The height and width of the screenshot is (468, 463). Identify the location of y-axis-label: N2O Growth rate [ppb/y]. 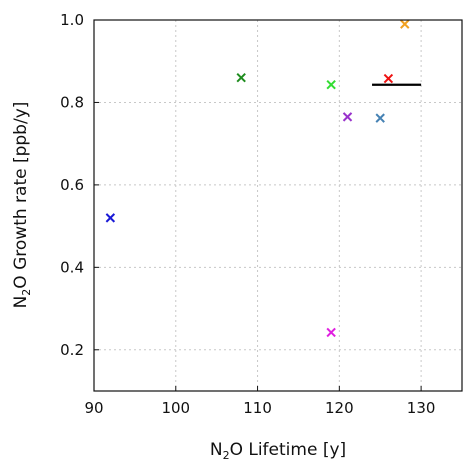
(22, 205).